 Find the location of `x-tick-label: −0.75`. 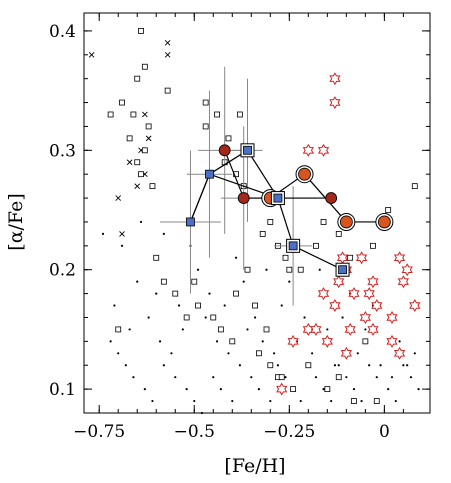

x-tick-label: −0.75 is located at coordinates (99, 432).